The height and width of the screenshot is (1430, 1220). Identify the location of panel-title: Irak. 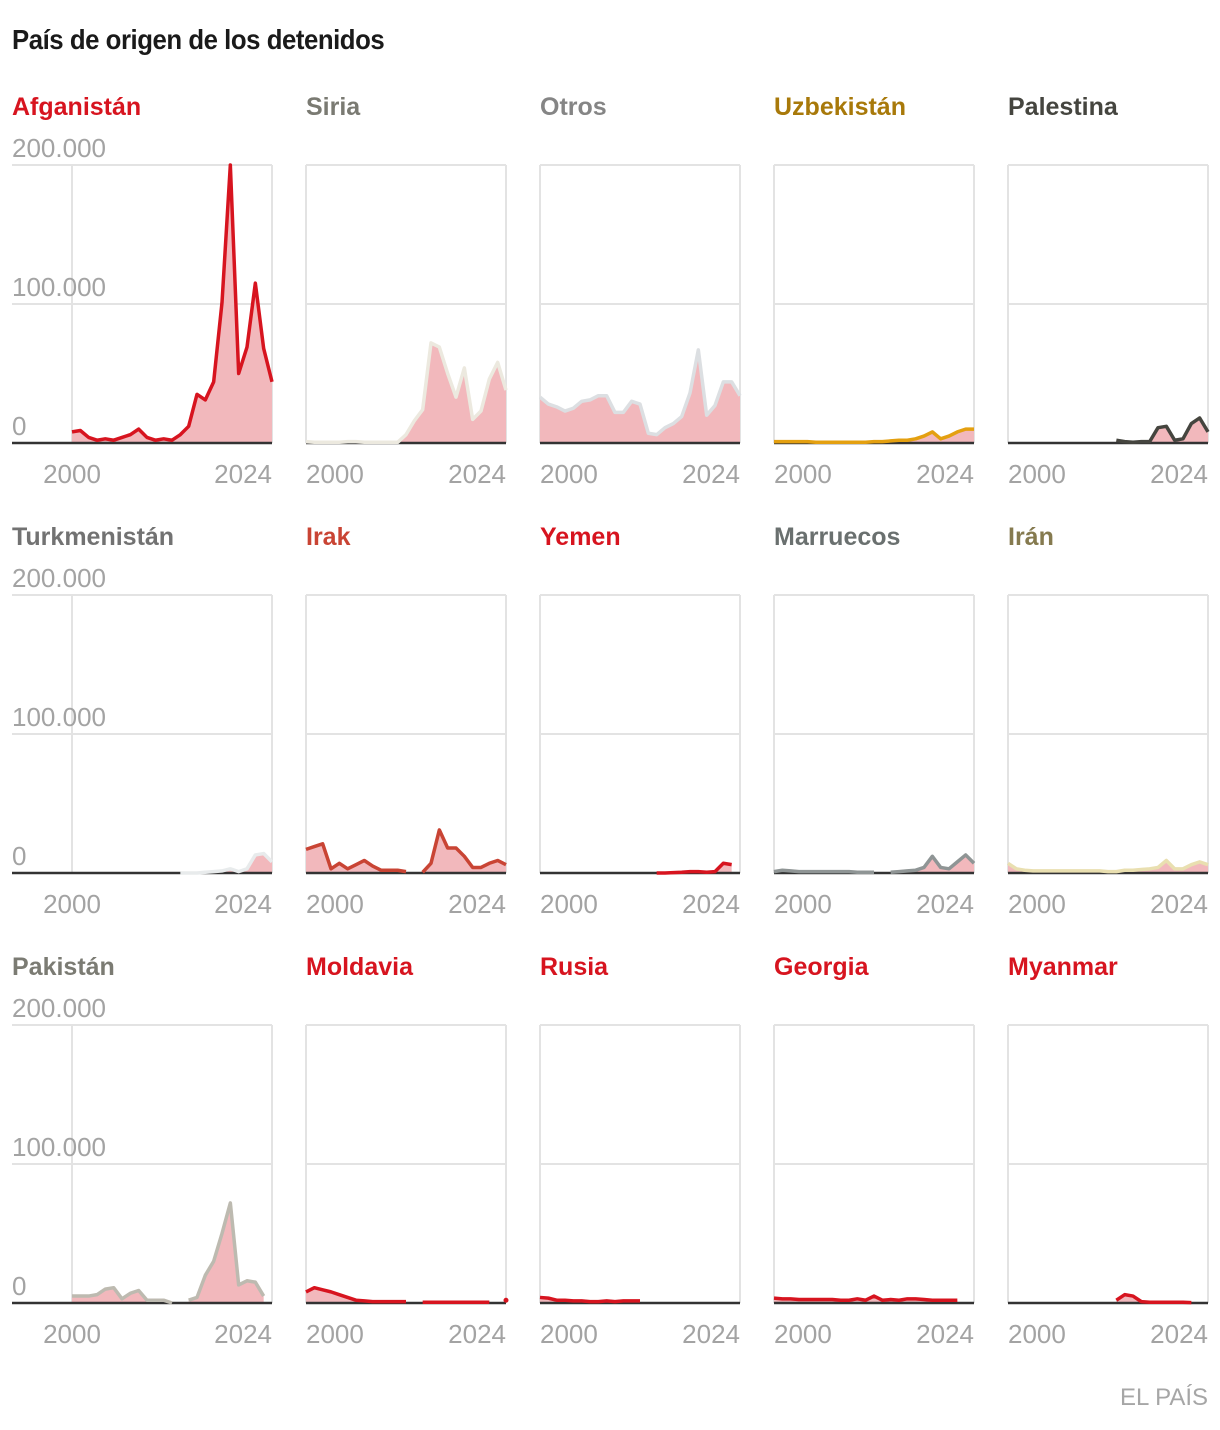
(328, 537).